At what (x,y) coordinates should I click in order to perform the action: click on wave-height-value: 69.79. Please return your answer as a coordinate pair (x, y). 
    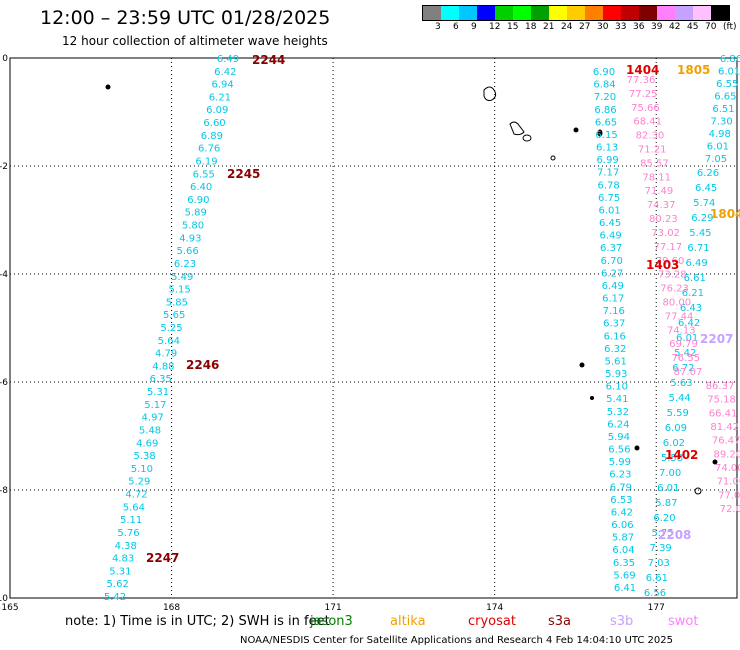
    Looking at the image, I should click on (683, 344).